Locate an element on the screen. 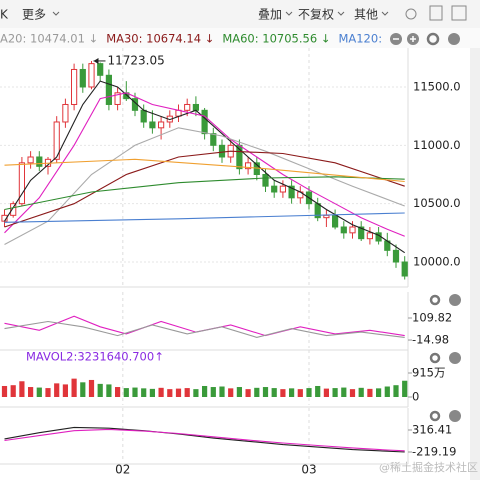 The image size is (480, 480). y-tick-label: 11500.0 is located at coordinates (437, 86).